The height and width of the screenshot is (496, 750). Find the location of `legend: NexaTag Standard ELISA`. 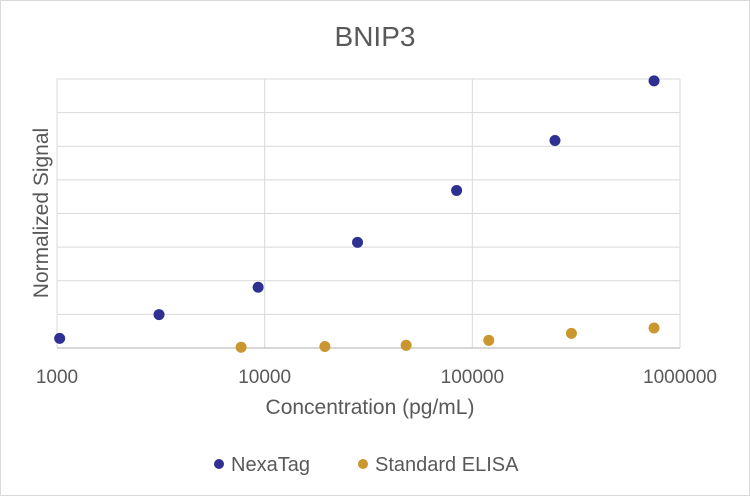

legend: NexaTag Standard ELISA is located at coordinates (366, 465).